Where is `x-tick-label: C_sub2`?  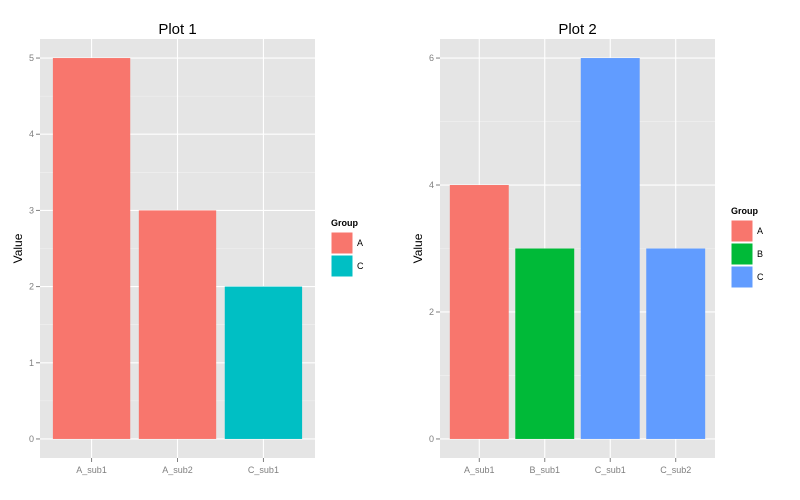 x-tick-label: C_sub2 is located at coordinates (675, 470).